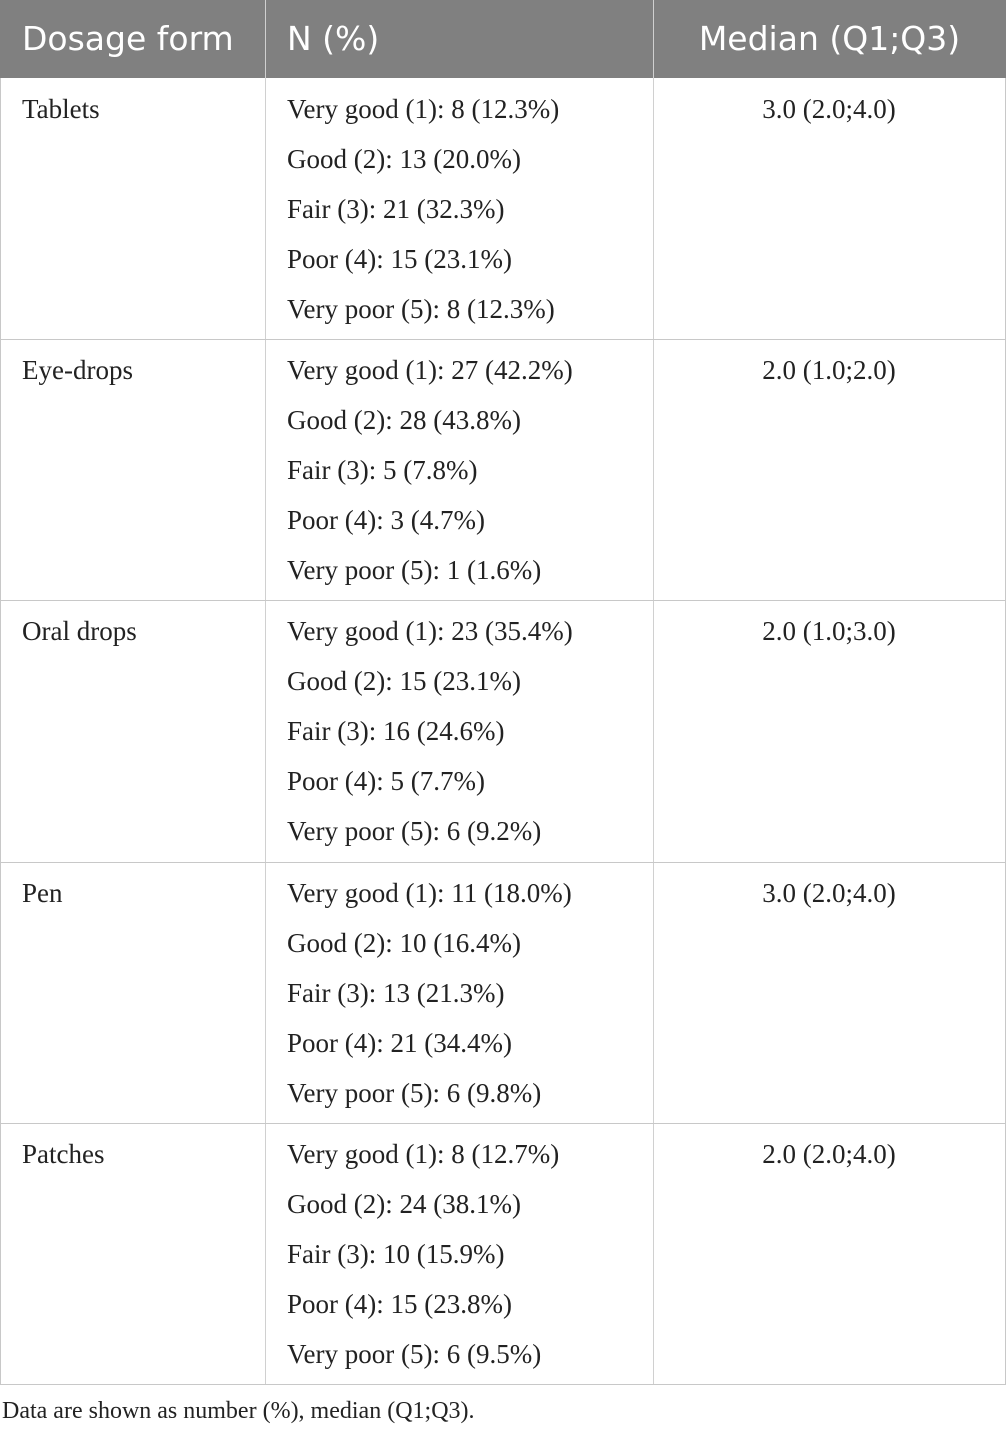 The image size is (1006, 1440). Describe the element at coordinates (333, 38) in the screenshot. I see `header-cell: N (%)` at that location.